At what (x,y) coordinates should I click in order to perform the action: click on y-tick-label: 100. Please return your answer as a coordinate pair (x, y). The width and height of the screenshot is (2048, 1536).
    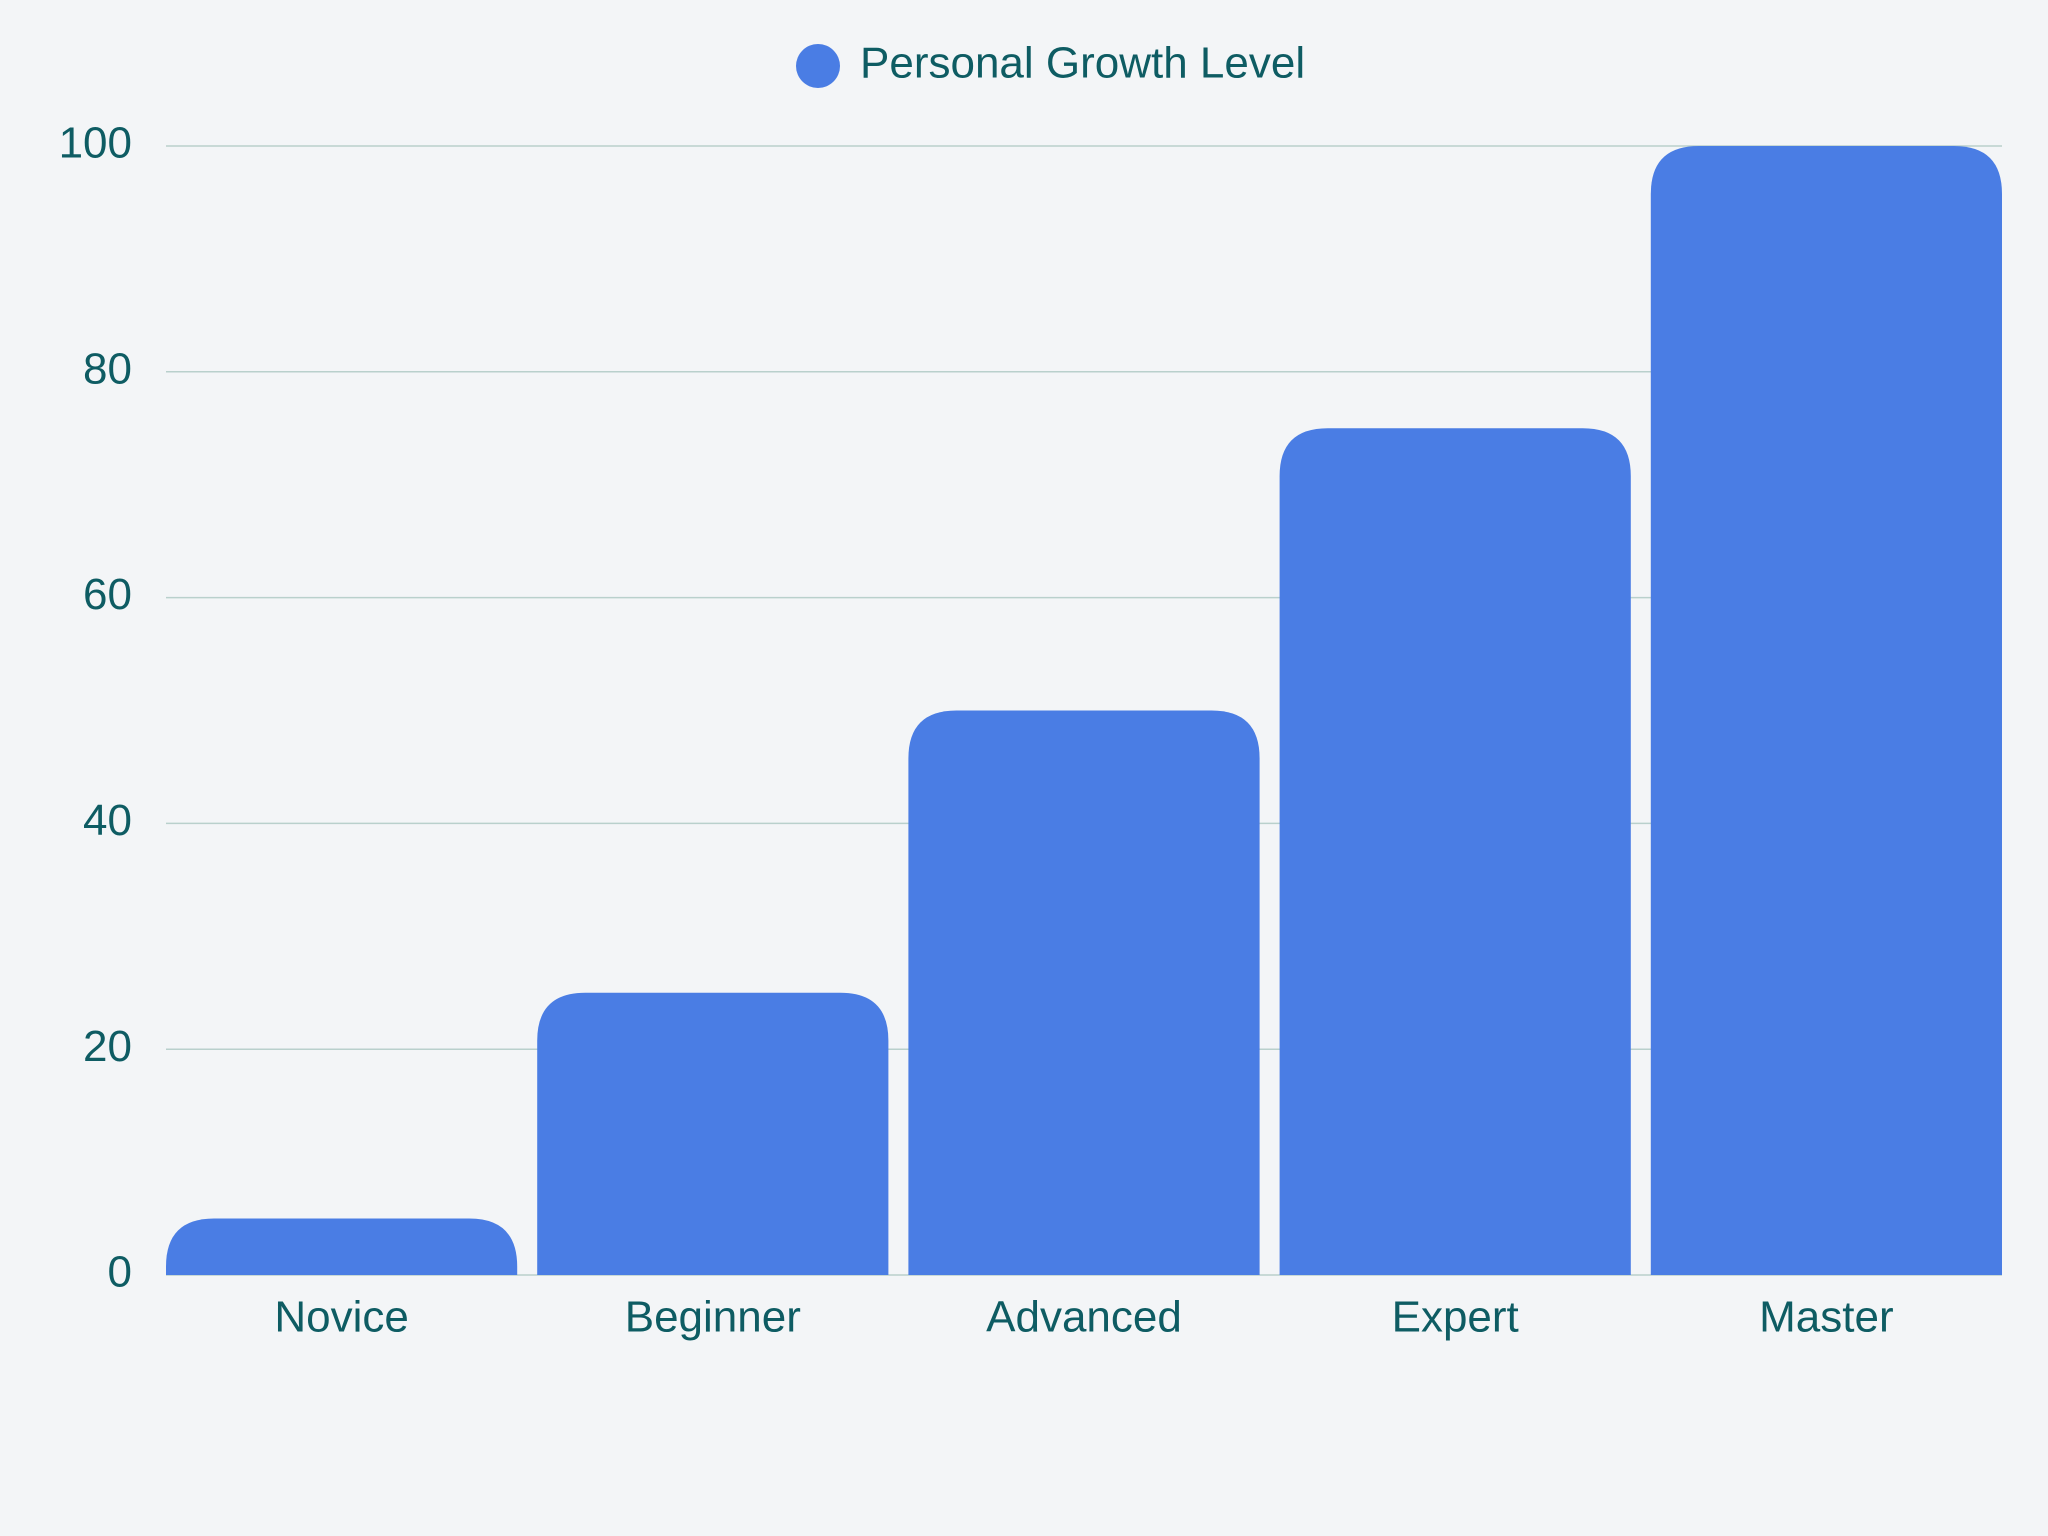
    Looking at the image, I should click on (95, 143).